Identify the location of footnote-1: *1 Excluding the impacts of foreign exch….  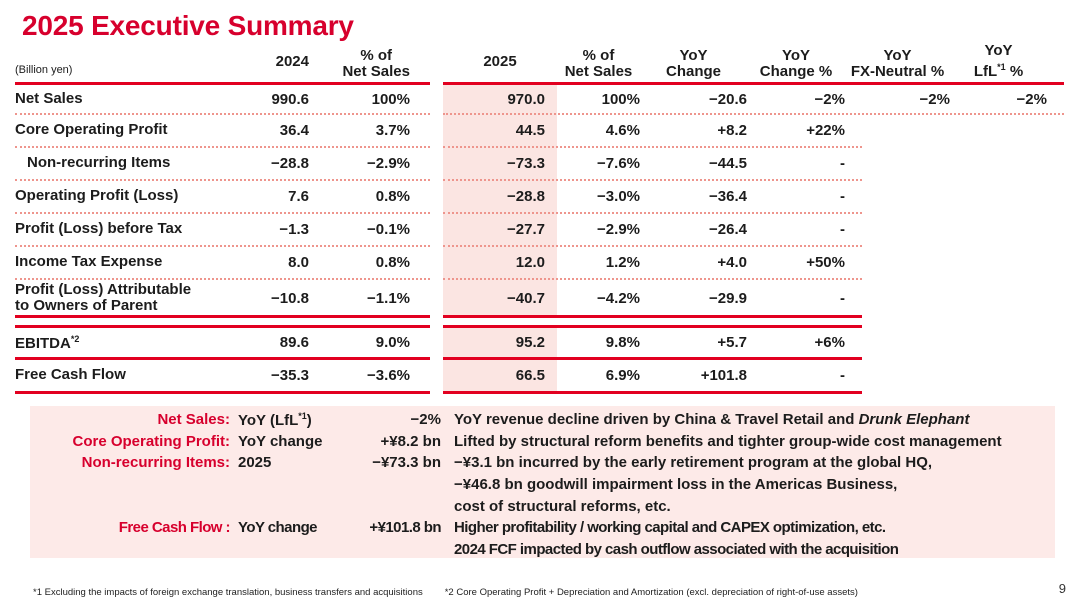
(228, 592).